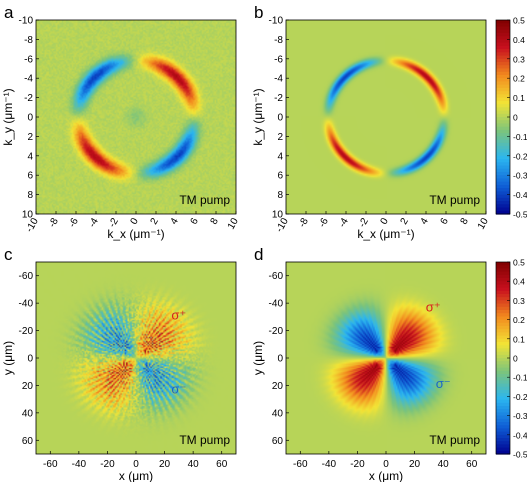  What do you see at coordinates (280, 156) in the screenshot?
I see `y-tick-label-b: 4` at bounding box center [280, 156].